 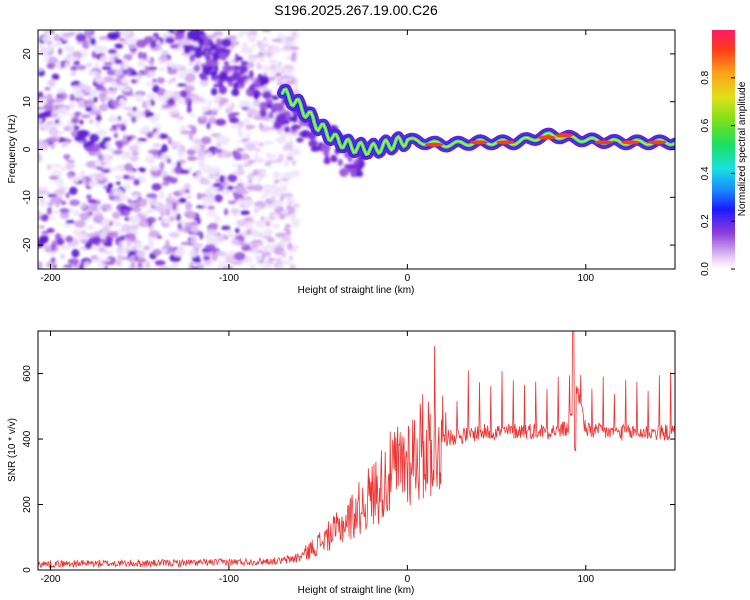 I want to click on colorbar-ticks: 0.0 0.2 0.4 0.6 0.8, so click(x=717, y=173).